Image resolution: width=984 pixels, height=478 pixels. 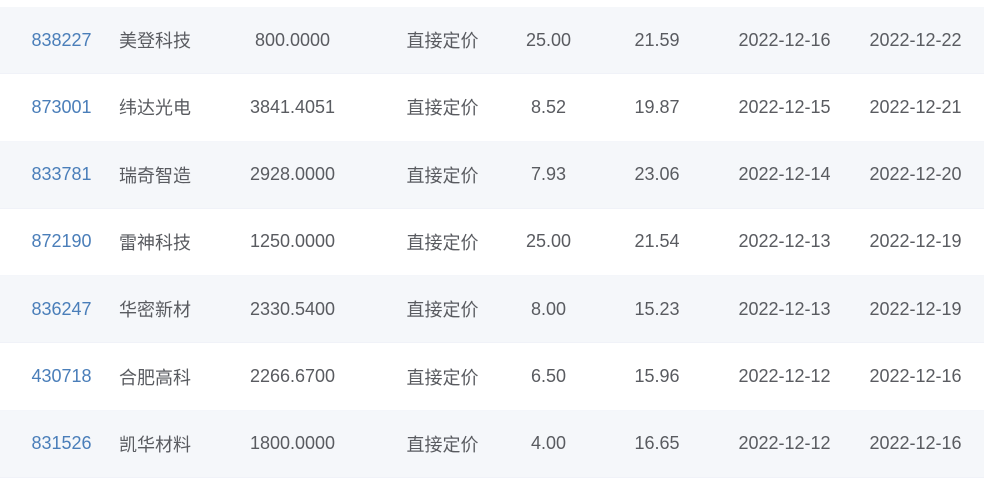 What do you see at coordinates (155, 444) in the screenshot?
I see `stock-name-cell: 凯华材料` at bounding box center [155, 444].